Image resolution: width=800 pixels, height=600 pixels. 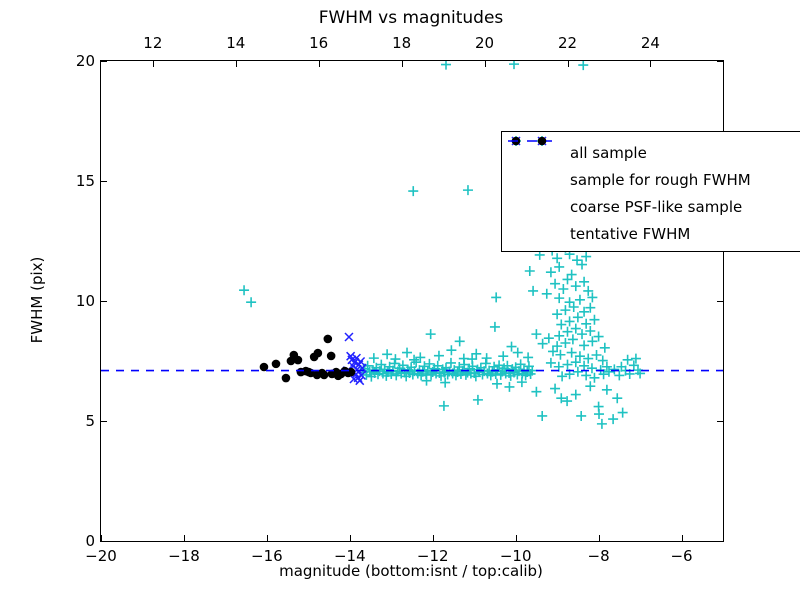 I want to click on dashed-line-icon, so click(x=536, y=191).